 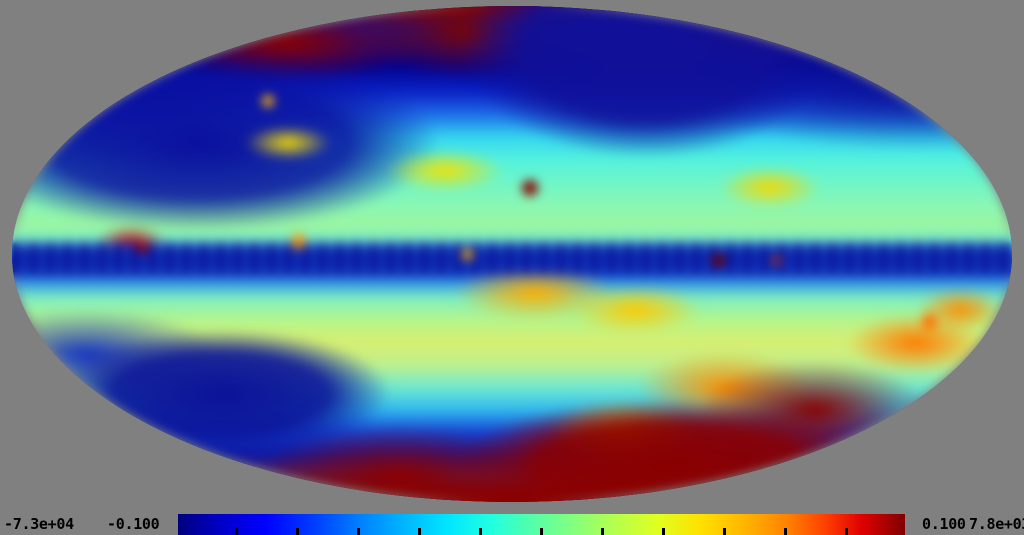 I want to click on colorbar-max-saturation-label: 7.8e+03, so click(x=996, y=524).